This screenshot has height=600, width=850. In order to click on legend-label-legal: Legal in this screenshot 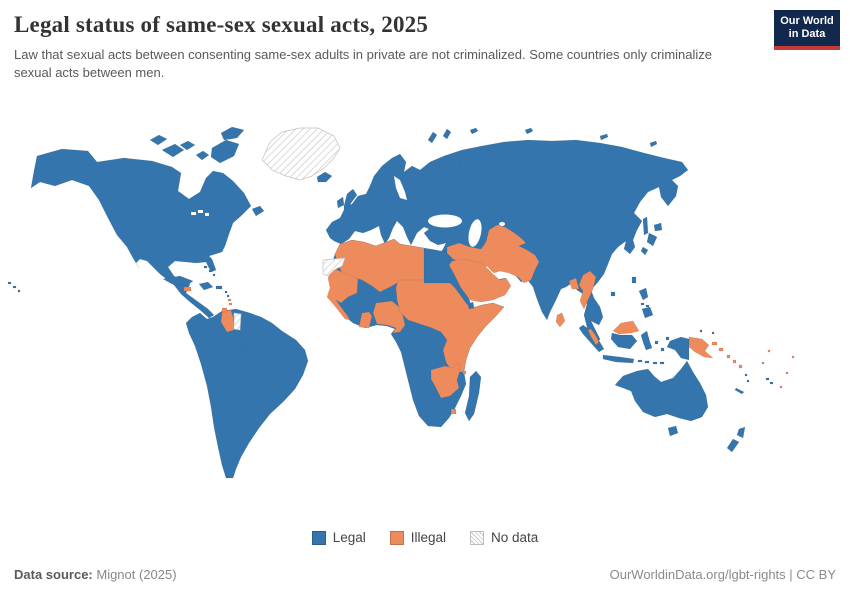, I will do `click(349, 537)`.